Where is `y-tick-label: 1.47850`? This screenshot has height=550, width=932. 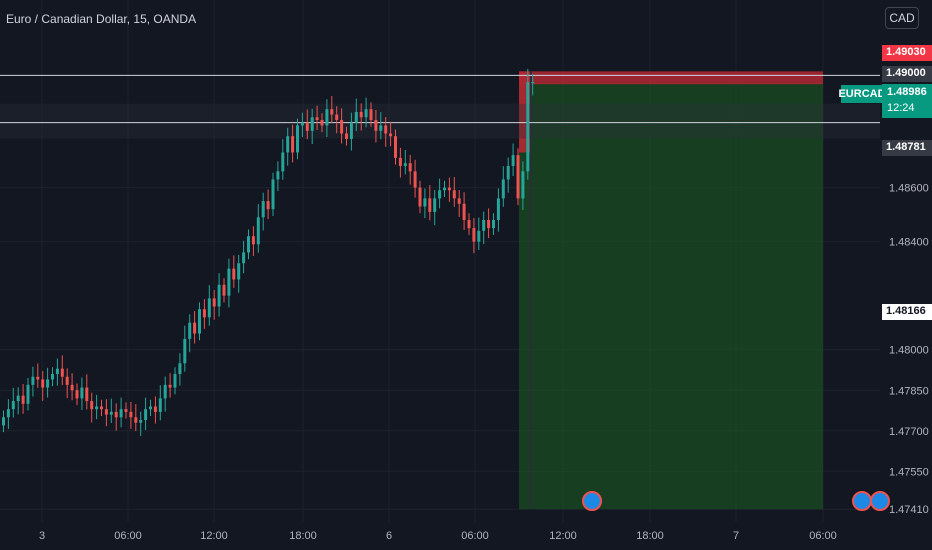
y-tick-label: 1.47850 is located at coordinates (909, 391).